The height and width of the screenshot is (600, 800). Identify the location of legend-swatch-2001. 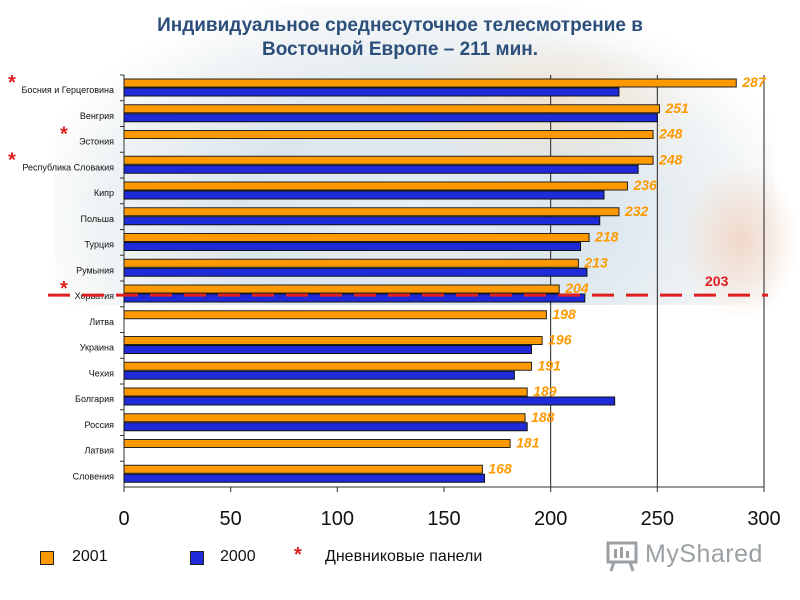
(47, 558).